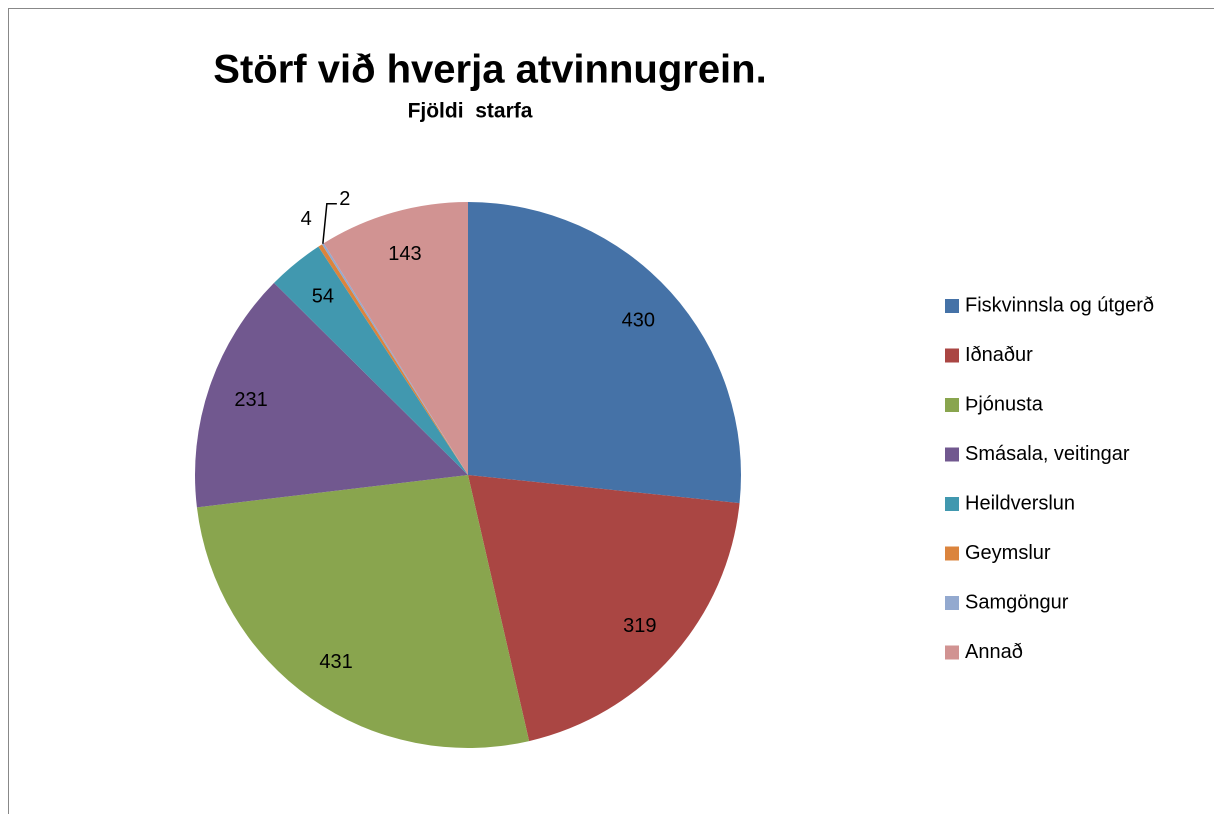  What do you see at coordinates (329, 223) in the screenshot?
I see `leader-line` at bounding box center [329, 223].